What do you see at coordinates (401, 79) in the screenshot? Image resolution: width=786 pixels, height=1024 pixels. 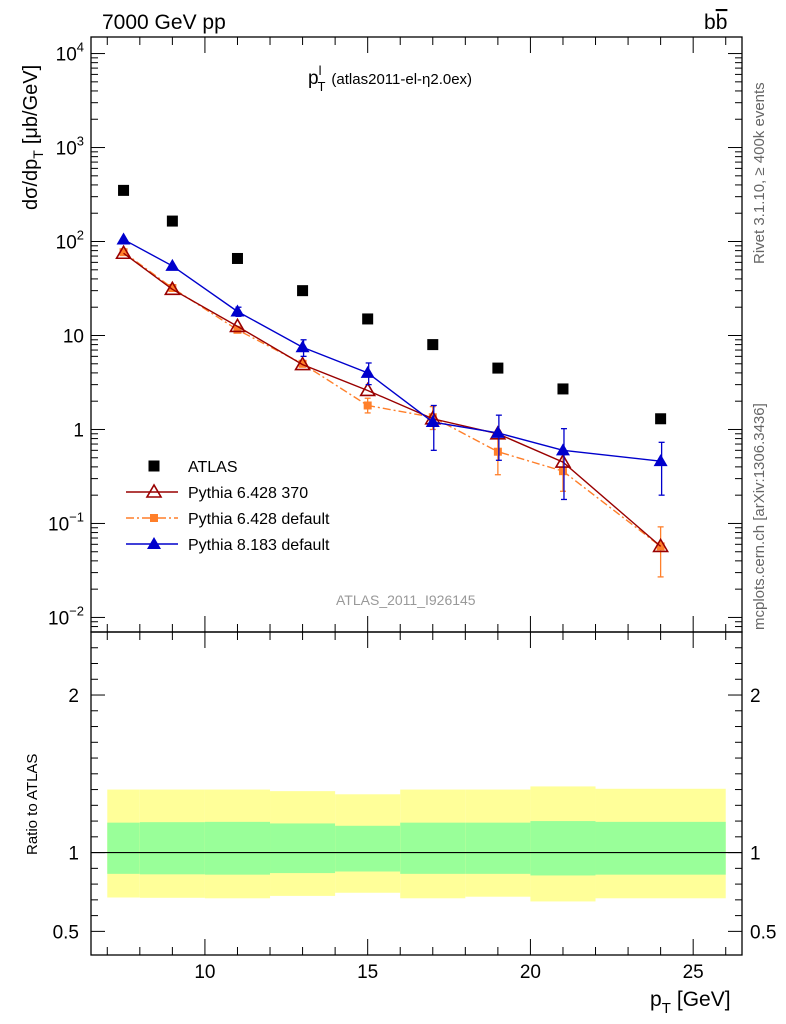 I see `plot-title-tail: (atlas2011-el-η2.0ex)` at bounding box center [401, 79].